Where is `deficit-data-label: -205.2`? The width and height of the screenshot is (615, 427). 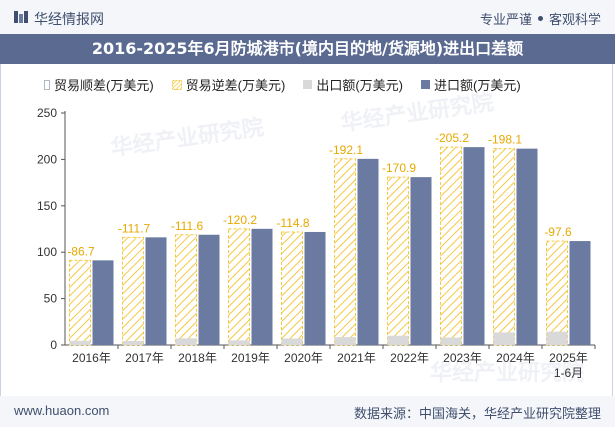
deficit-data-label: -205.2 is located at coordinates (452, 138).